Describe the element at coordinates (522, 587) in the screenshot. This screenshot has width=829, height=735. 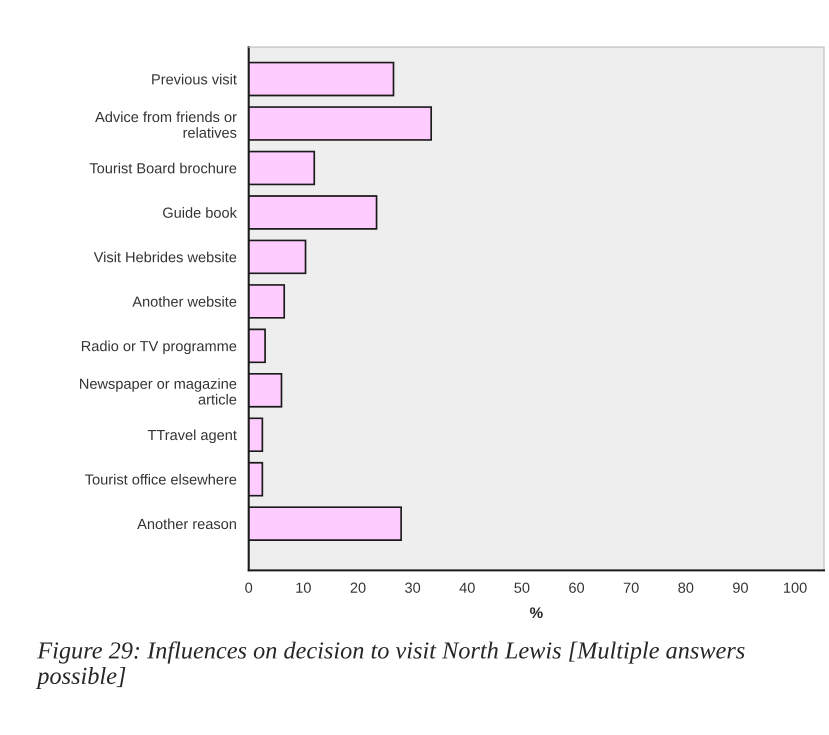
I see `x-tick-label: 50` at that location.